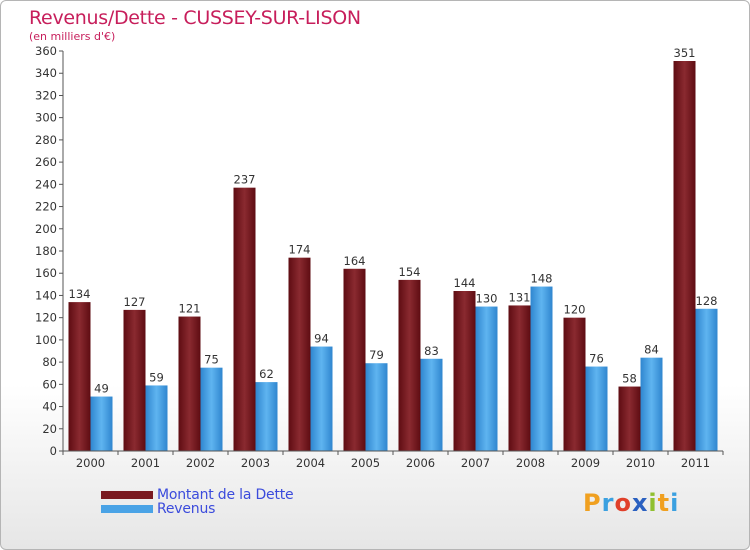 This screenshot has width=750, height=550. Describe the element at coordinates (72, 36) in the screenshot. I see `chart-subtitle: (en milliers d'€)` at that location.